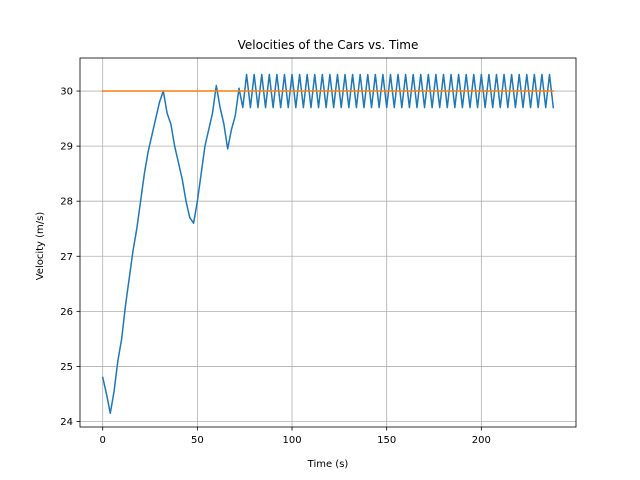 The width and height of the screenshot is (640, 480). Describe the element at coordinates (66, 422) in the screenshot. I see `y-tick-label: 24` at that location.